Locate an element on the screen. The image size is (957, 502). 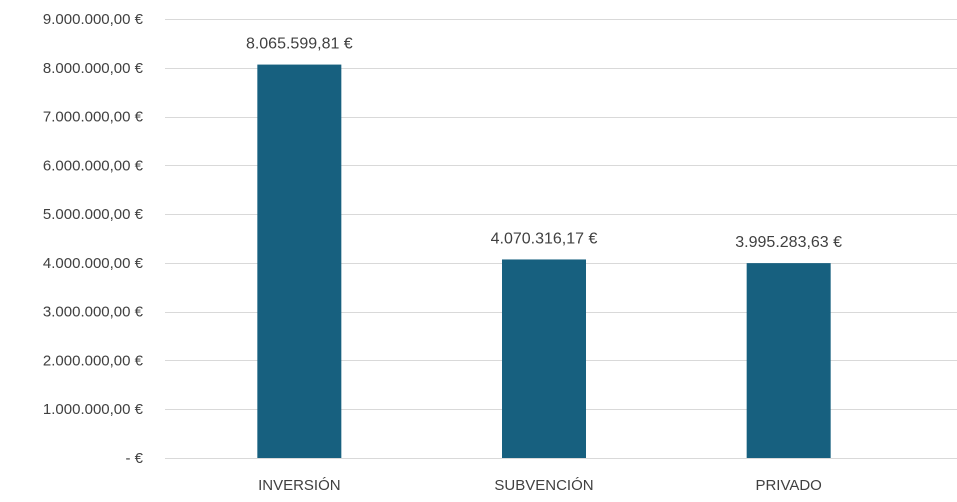
y-tick-label: 1.000.000,00 € is located at coordinates (93, 409).